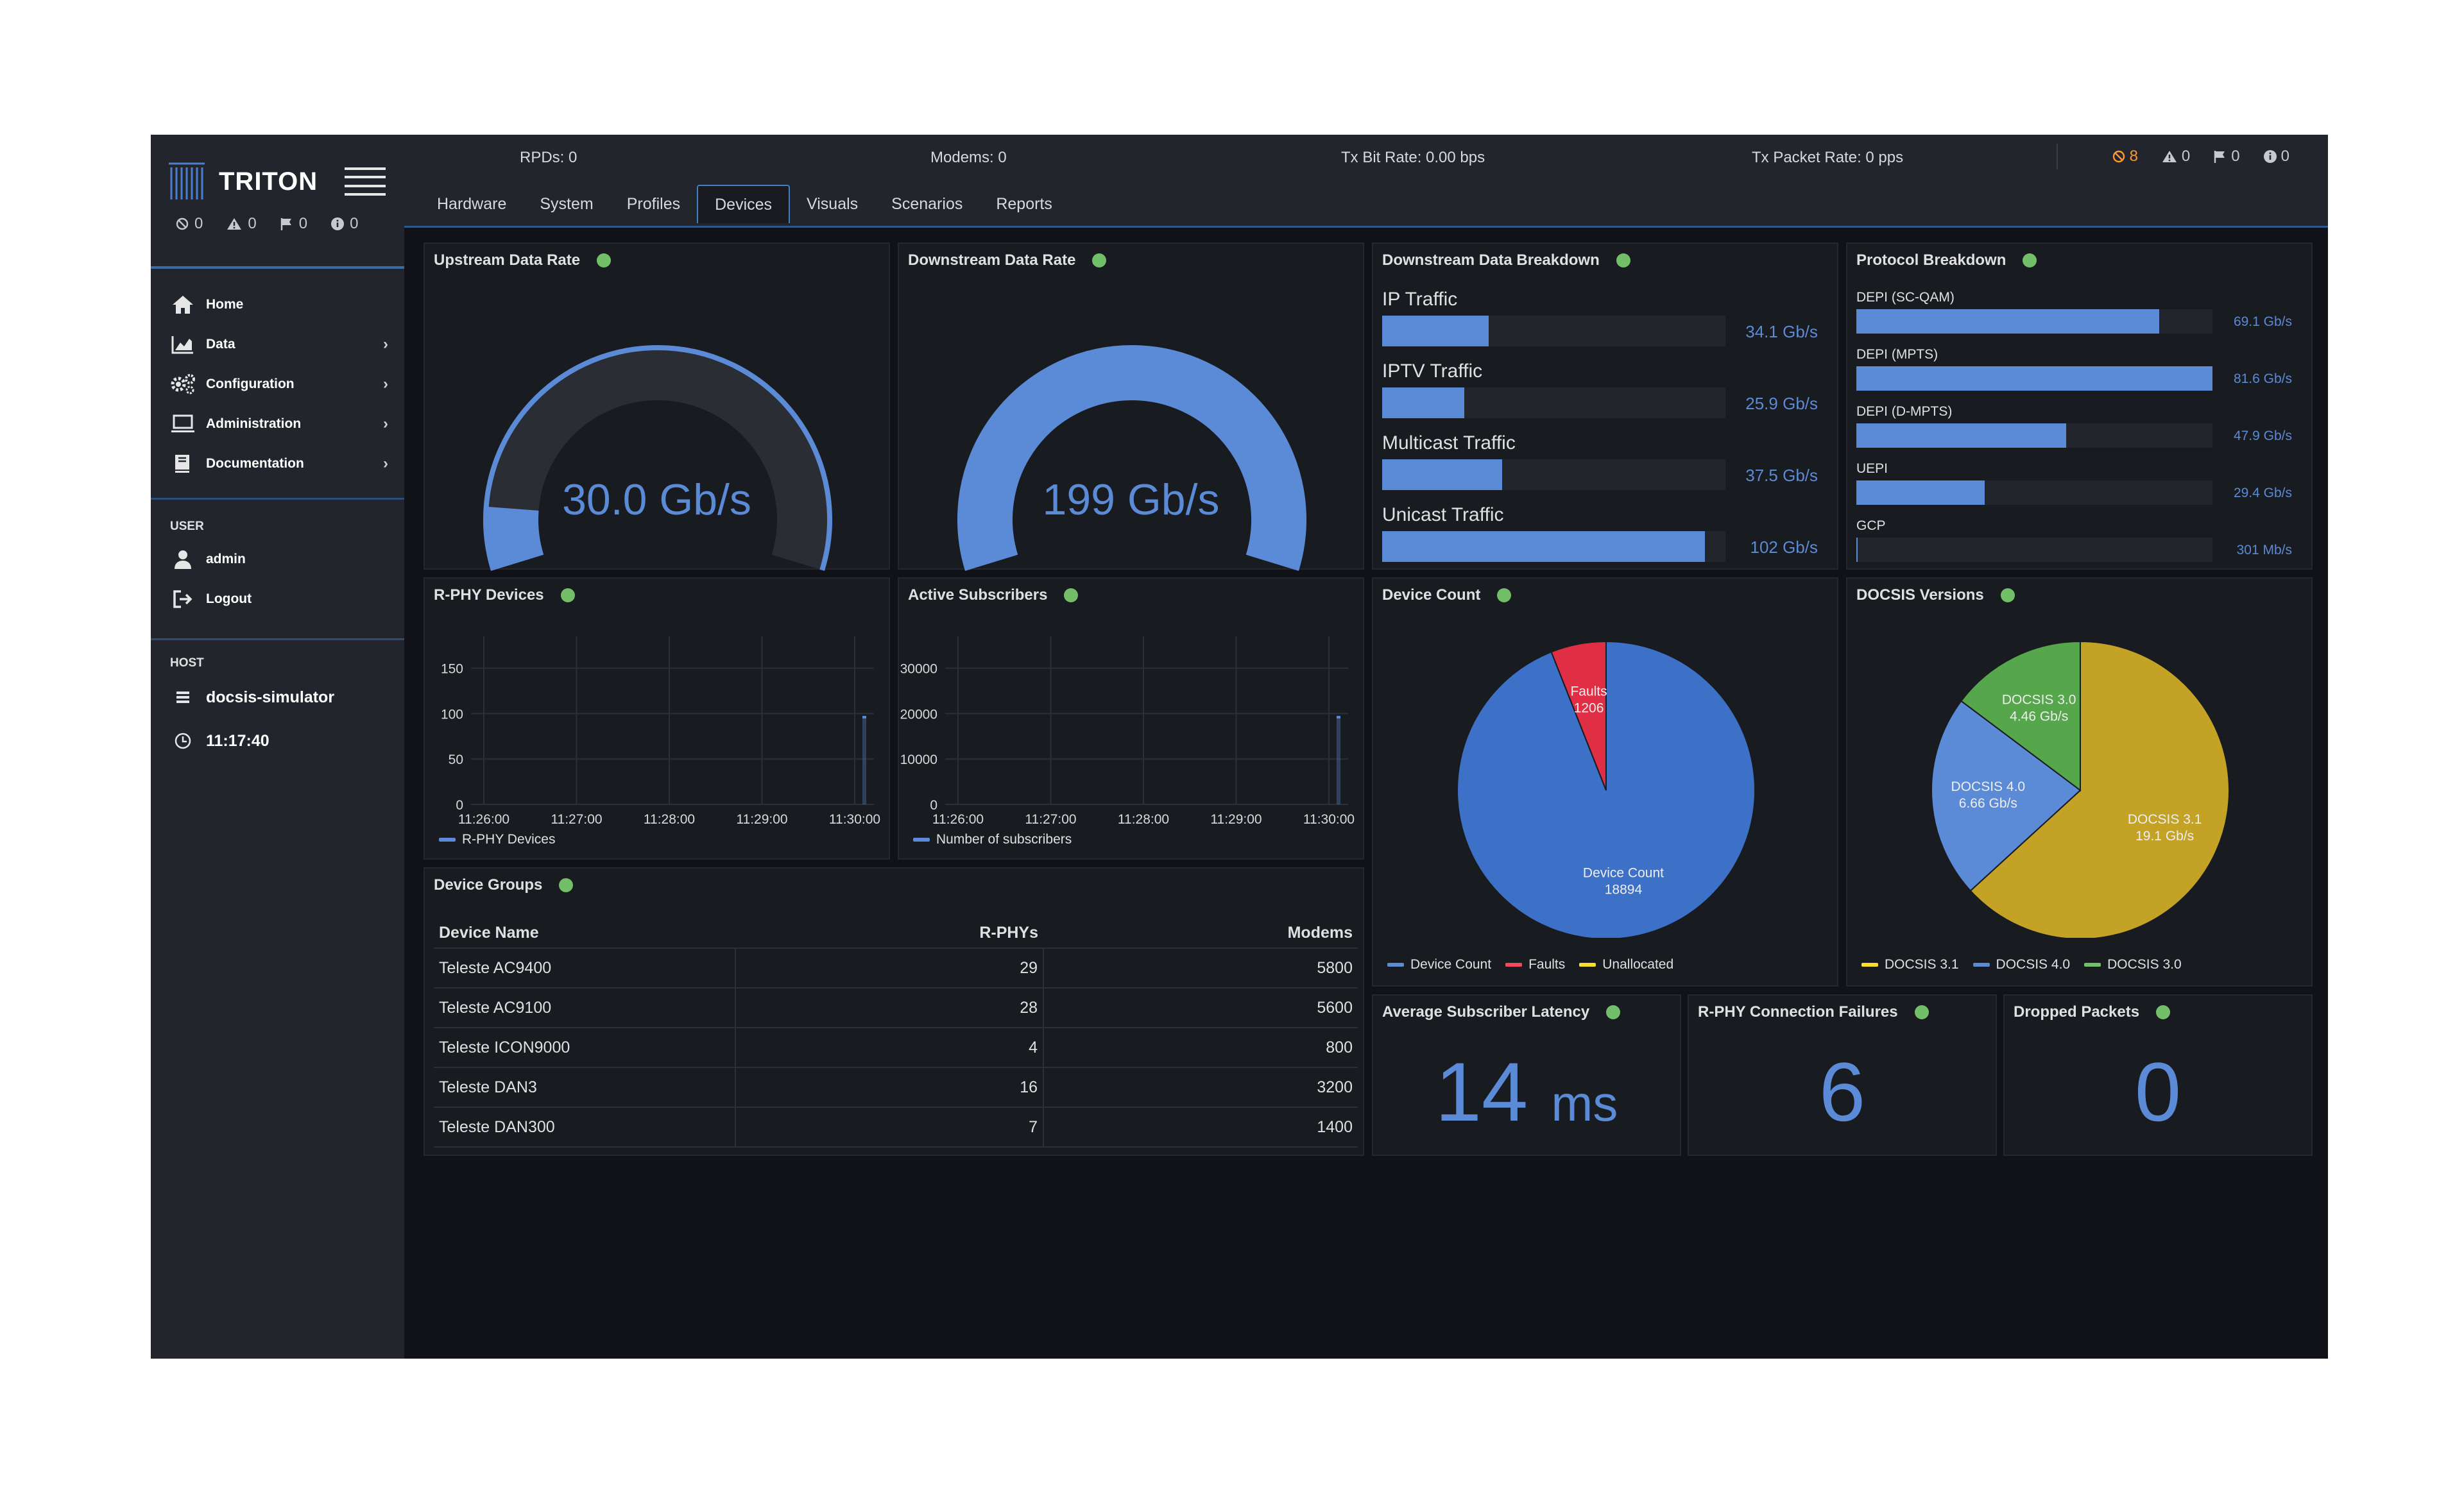  Describe the element at coordinates (2226, 156) in the screenshot. I see `topbar-flag-alert: 0` at that location.